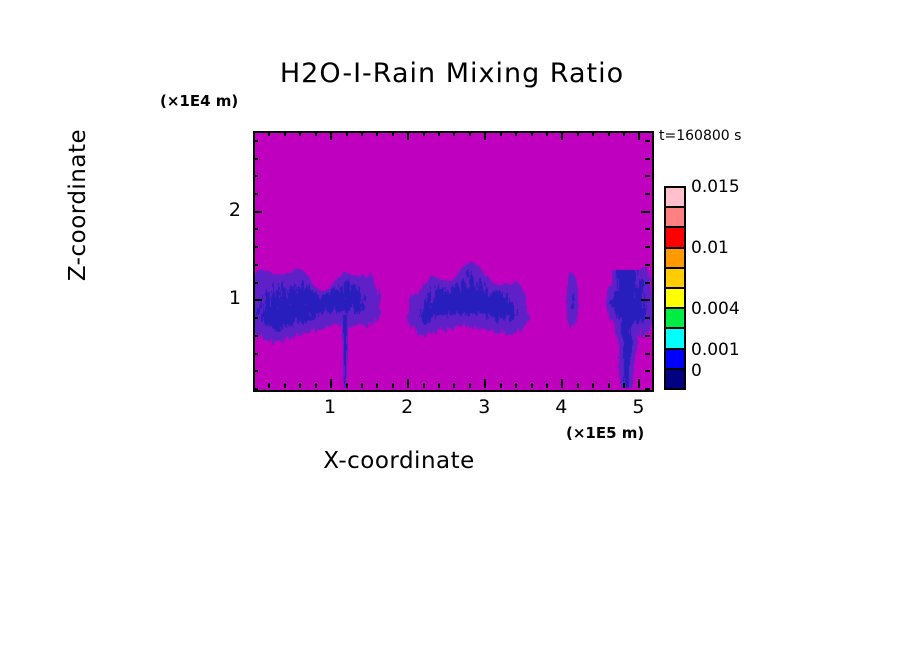 The height and width of the screenshot is (654, 904). Describe the element at coordinates (561, 407) in the screenshot. I see `x-tick-label: 4` at that location.